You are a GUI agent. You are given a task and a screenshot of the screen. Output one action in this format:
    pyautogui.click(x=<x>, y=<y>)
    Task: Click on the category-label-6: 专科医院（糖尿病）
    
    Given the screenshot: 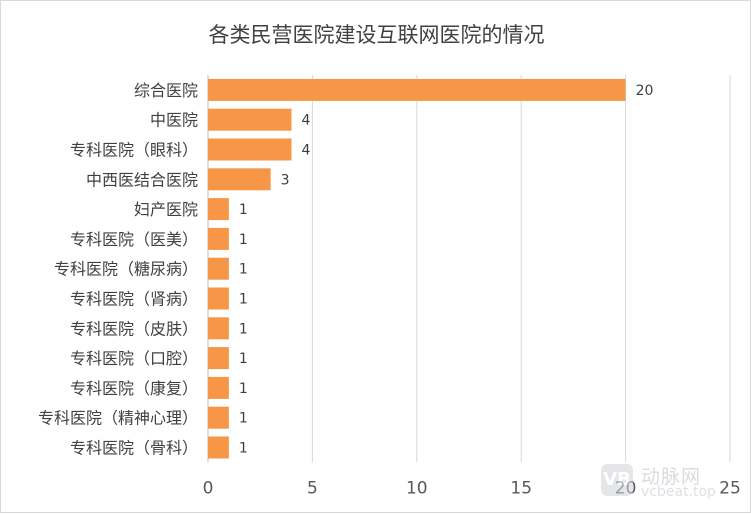 What is the action you would take?
    pyautogui.click(x=126, y=269)
    